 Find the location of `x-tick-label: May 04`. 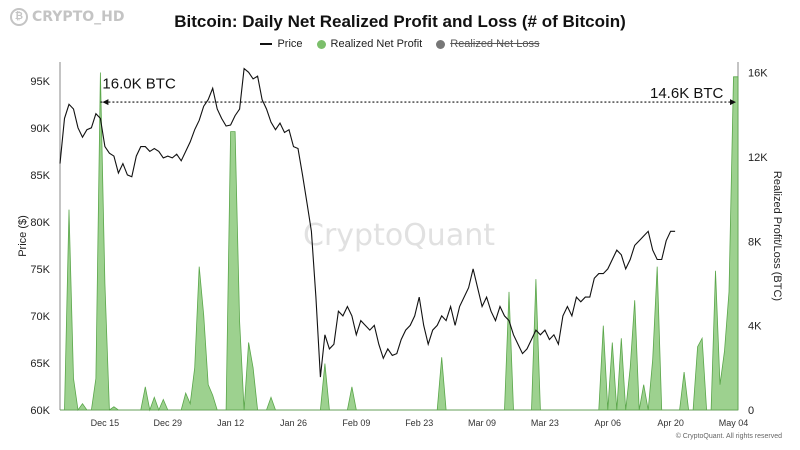

x-tick-label: May 04 is located at coordinates (734, 423).